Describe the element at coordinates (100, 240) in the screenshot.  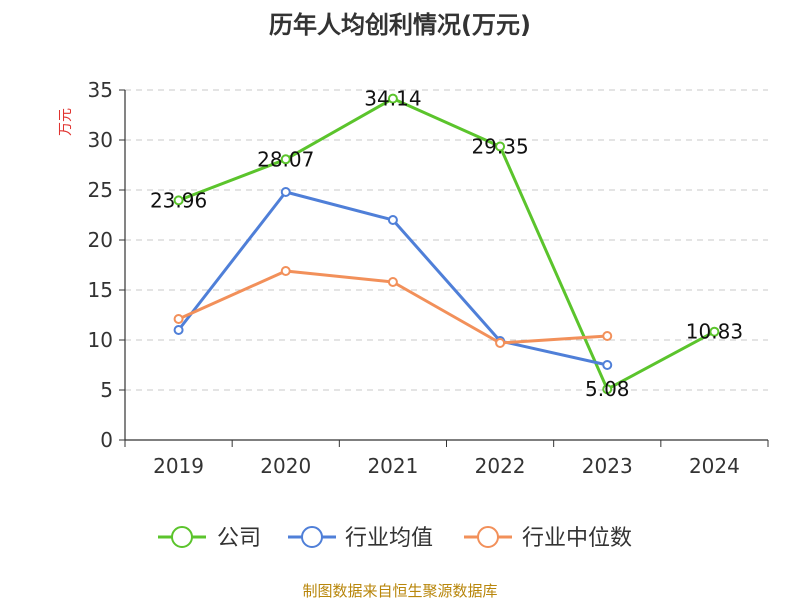
I see `y-tick-label: 20` at that location.